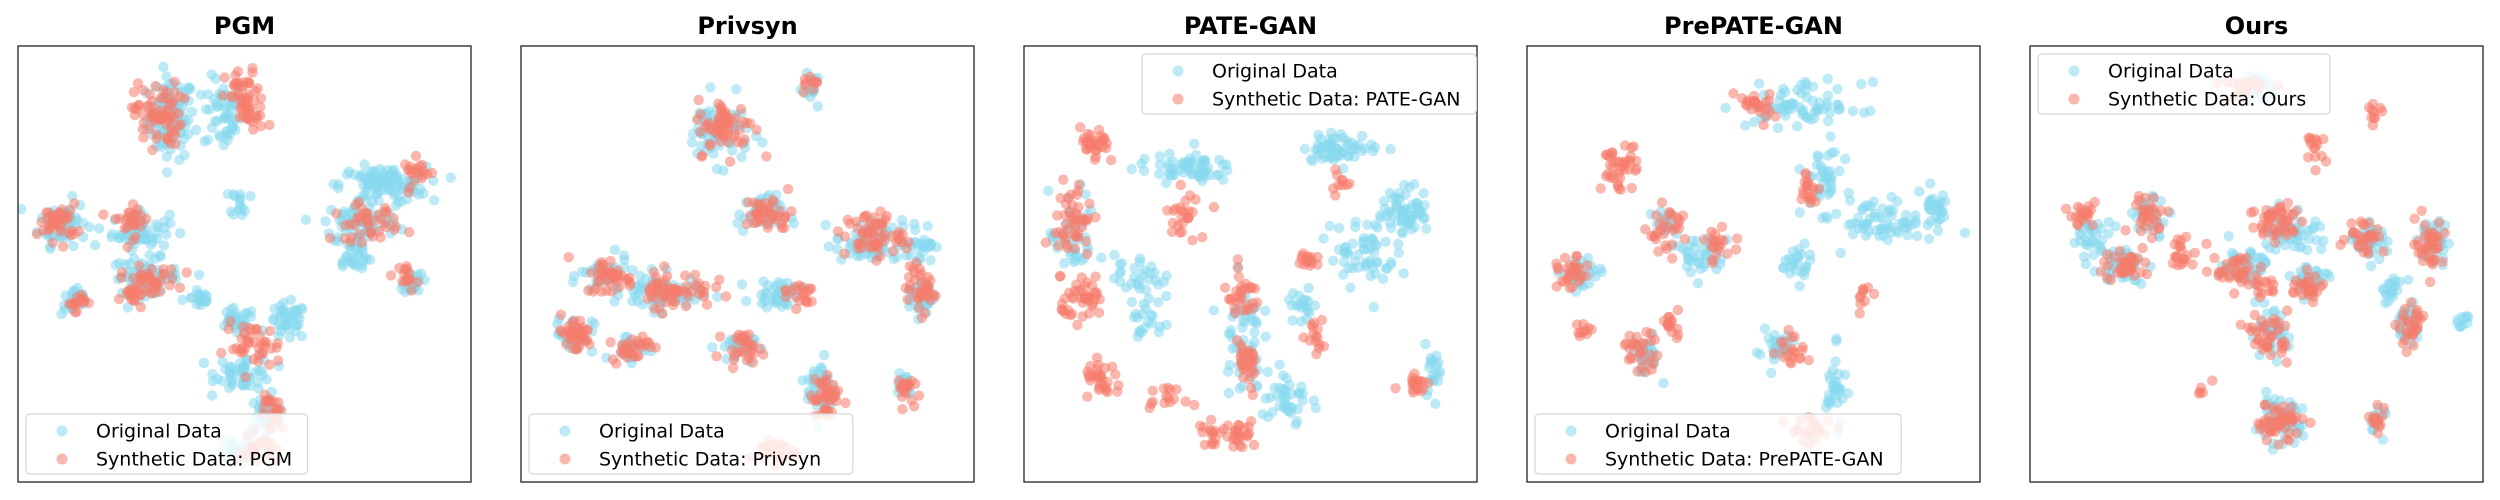  What do you see at coordinates (166, 444) in the screenshot?
I see `legend-box` at bounding box center [166, 444].